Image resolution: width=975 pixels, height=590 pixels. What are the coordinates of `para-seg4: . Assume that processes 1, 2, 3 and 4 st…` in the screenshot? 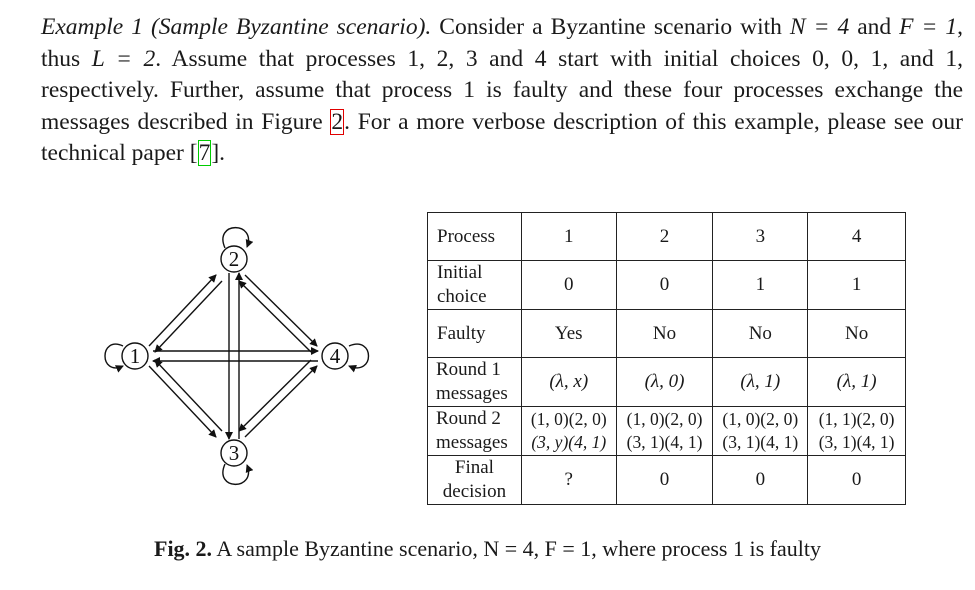 It's located at (502, 90).